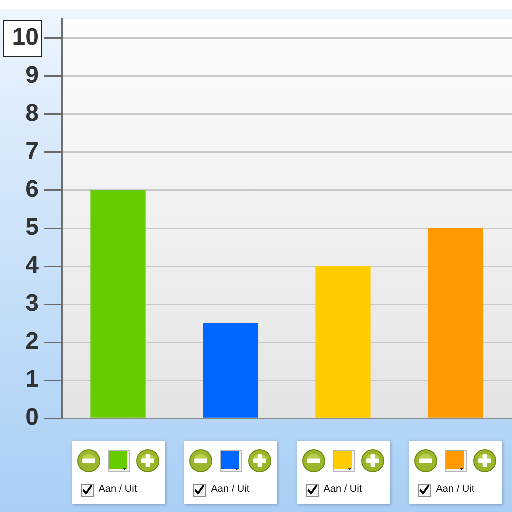 The image size is (512, 512). Describe the element at coordinates (32, 114) in the screenshot. I see `y-tick-label: 8` at that location.